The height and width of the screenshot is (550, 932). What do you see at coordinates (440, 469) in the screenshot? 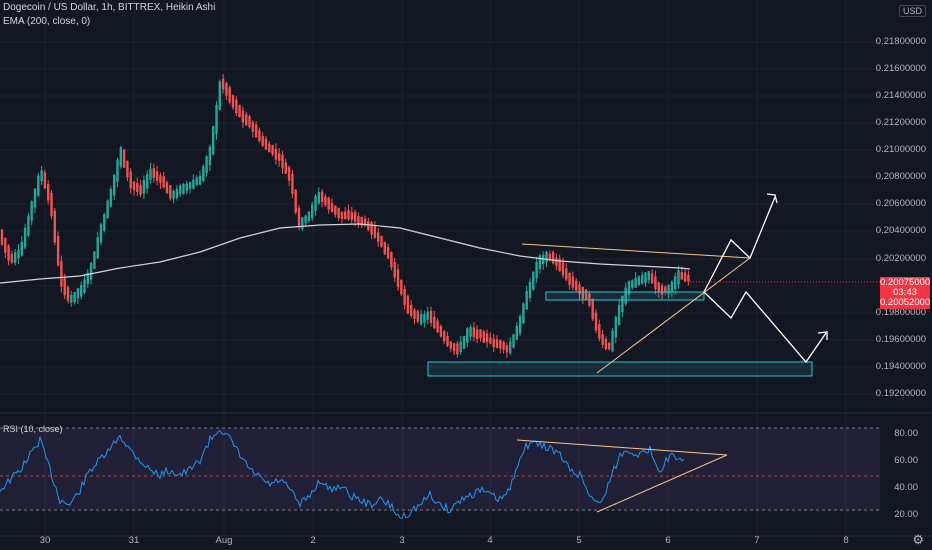
I see `rsi-band` at bounding box center [440, 469].